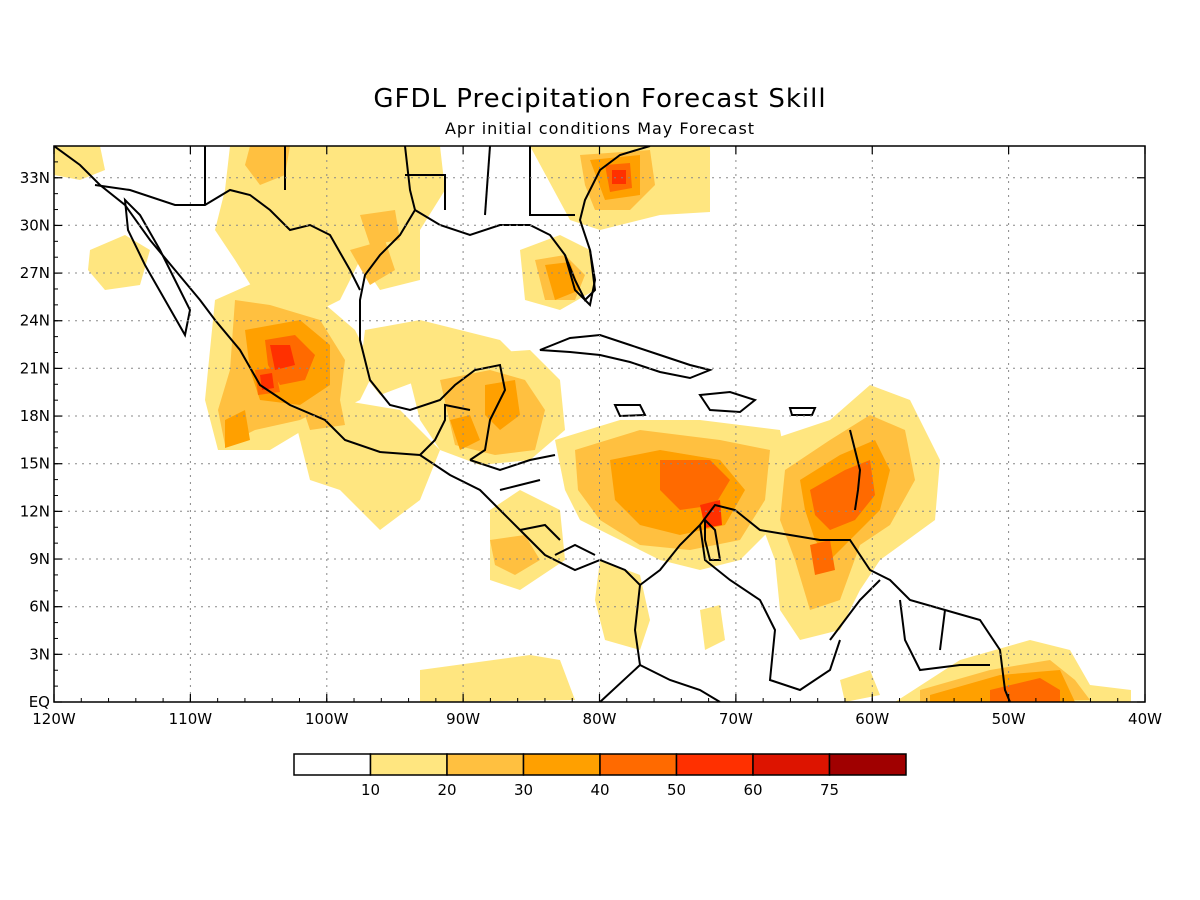 Image resolution: width=1200 pixels, height=900 pixels. What do you see at coordinates (35, 511) in the screenshot?
I see `lat-tick-label: 12N` at bounding box center [35, 511].